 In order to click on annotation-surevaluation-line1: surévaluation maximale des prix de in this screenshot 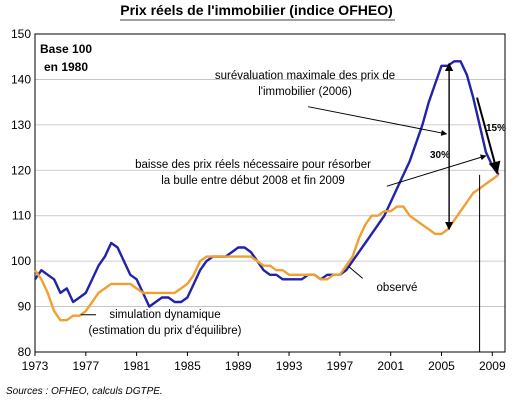, I will do `click(305, 76)`.